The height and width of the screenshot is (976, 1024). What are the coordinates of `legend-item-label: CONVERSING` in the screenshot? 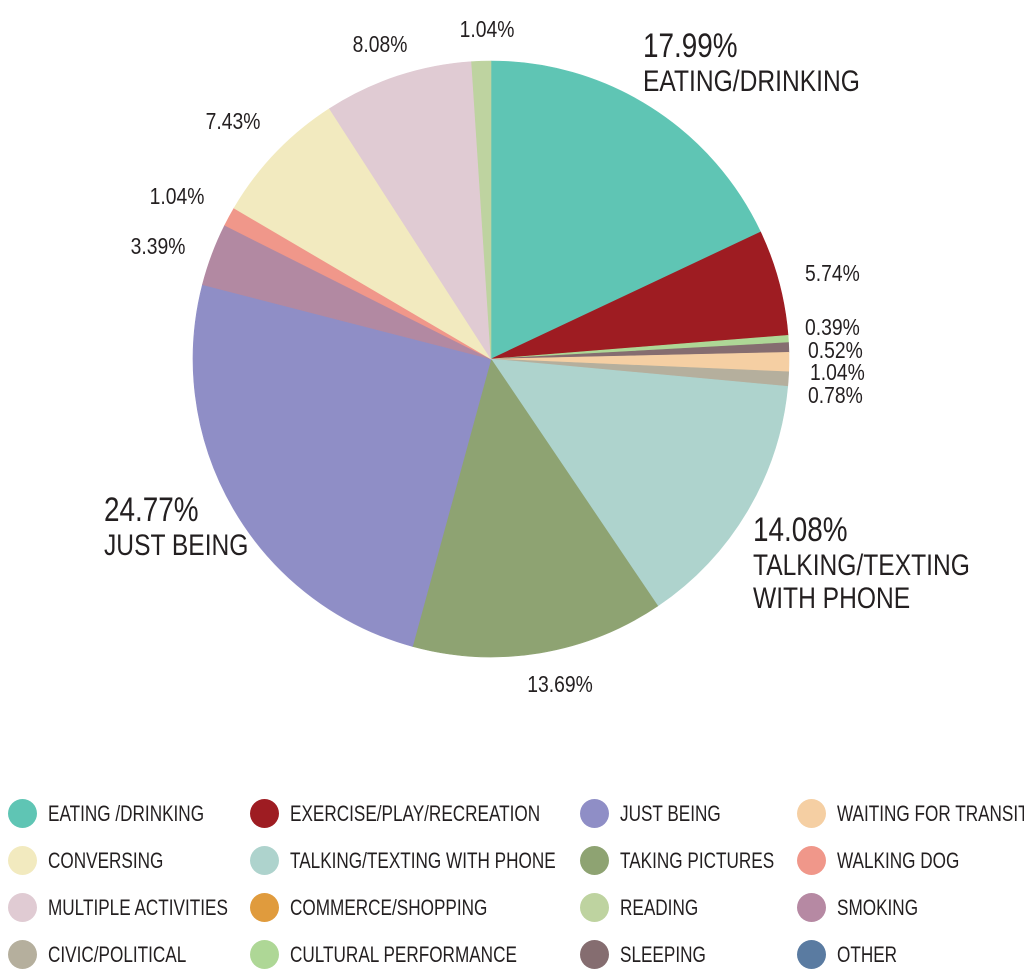 It's located at (106, 860).